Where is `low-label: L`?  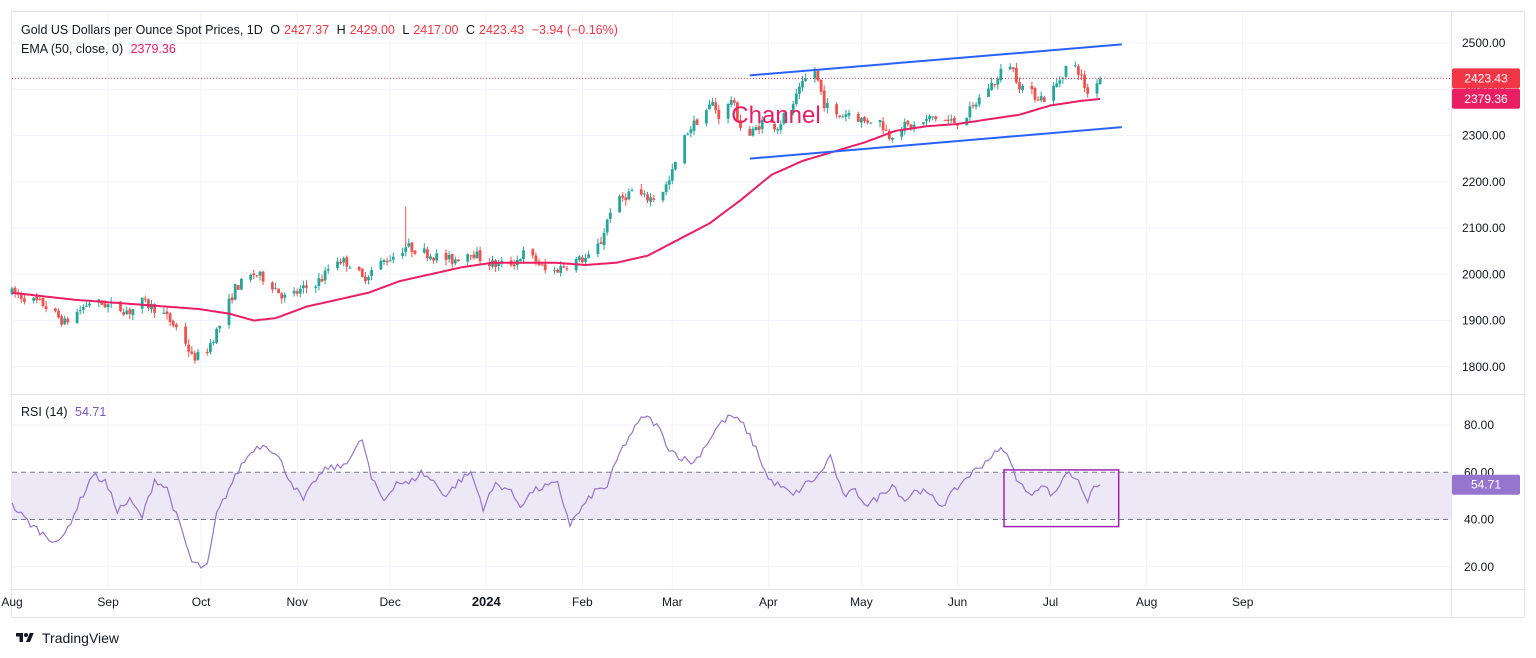
low-label: L is located at coordinates (406, 30).